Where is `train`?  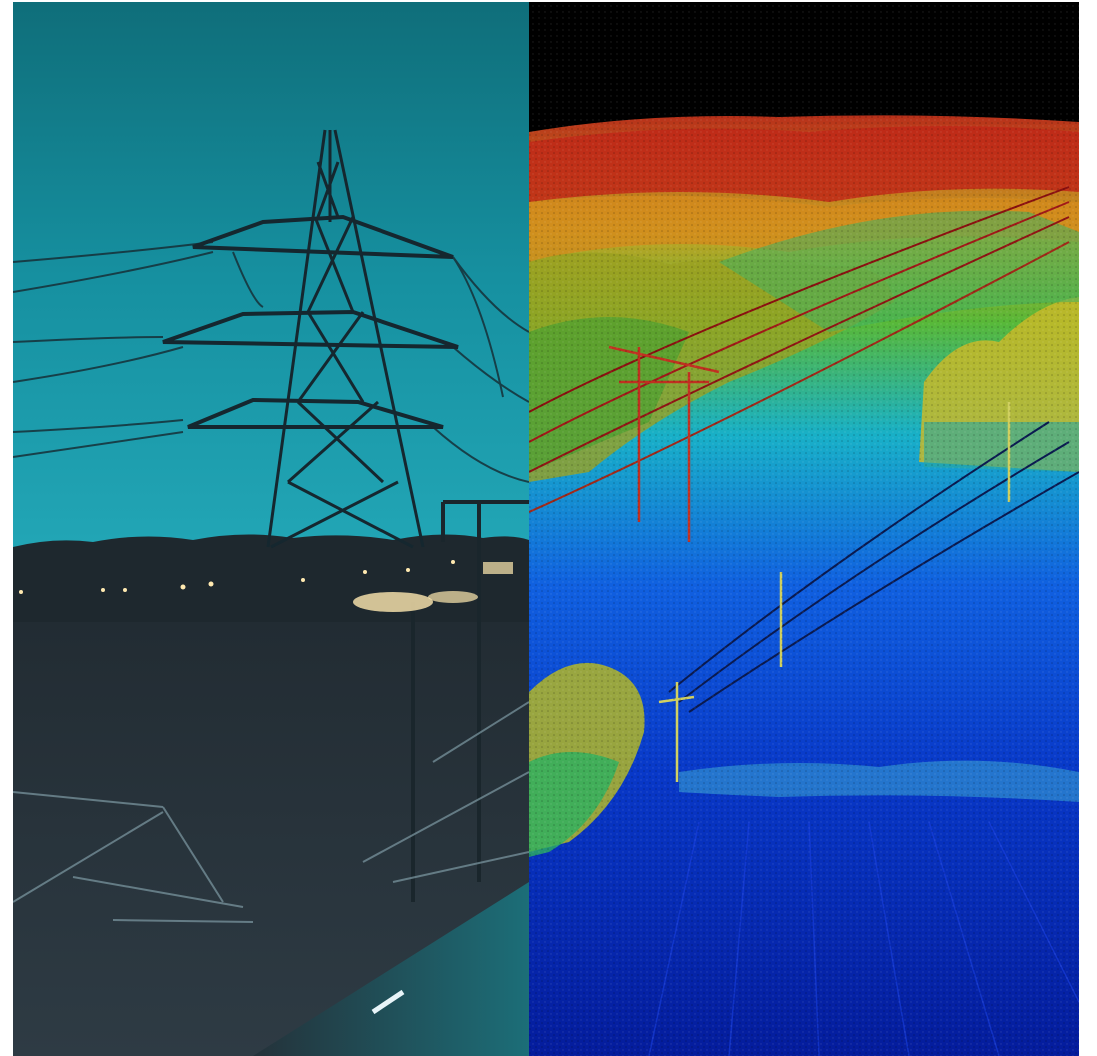 train is located at coordinates (391, 969).